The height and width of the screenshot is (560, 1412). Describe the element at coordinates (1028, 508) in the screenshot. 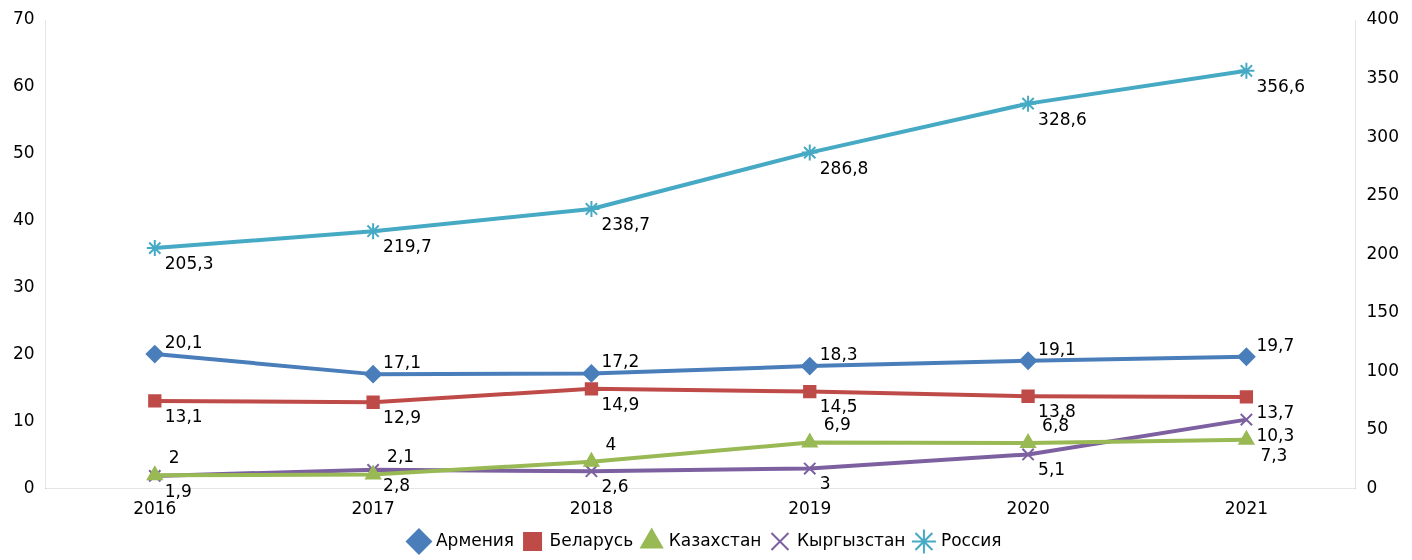

I see `x-tick-label: 2020` at that location.